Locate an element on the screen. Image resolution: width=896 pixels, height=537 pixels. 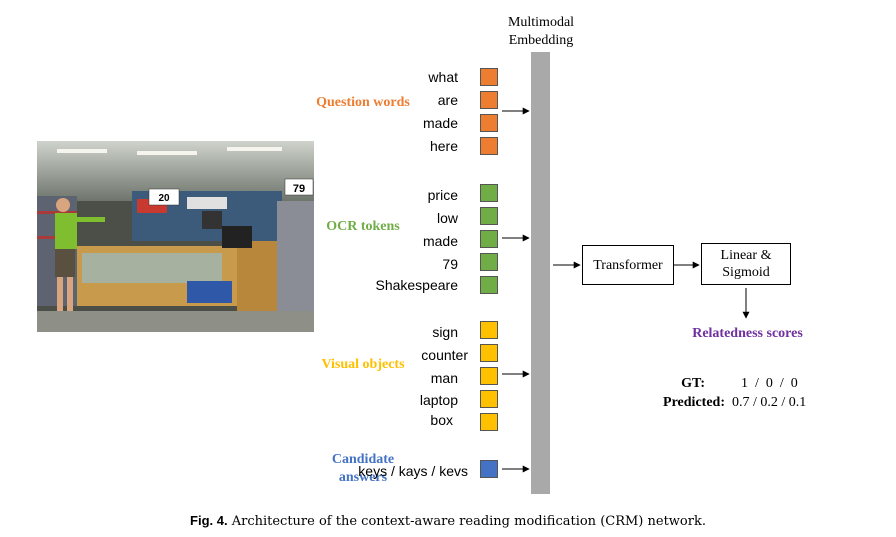
visual-object-token: laptop is located at coordinates (438, 400).